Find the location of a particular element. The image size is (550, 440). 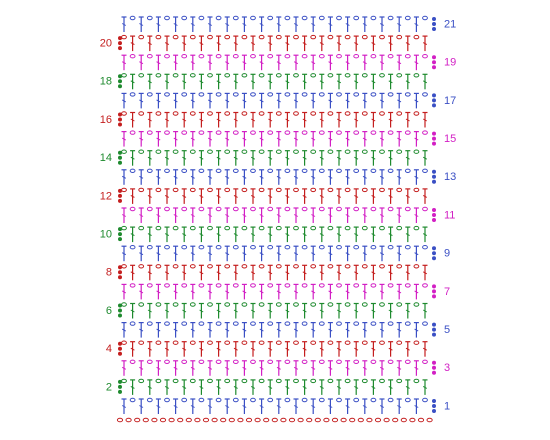

row-number: 17 is located at coordinates (450, 101).